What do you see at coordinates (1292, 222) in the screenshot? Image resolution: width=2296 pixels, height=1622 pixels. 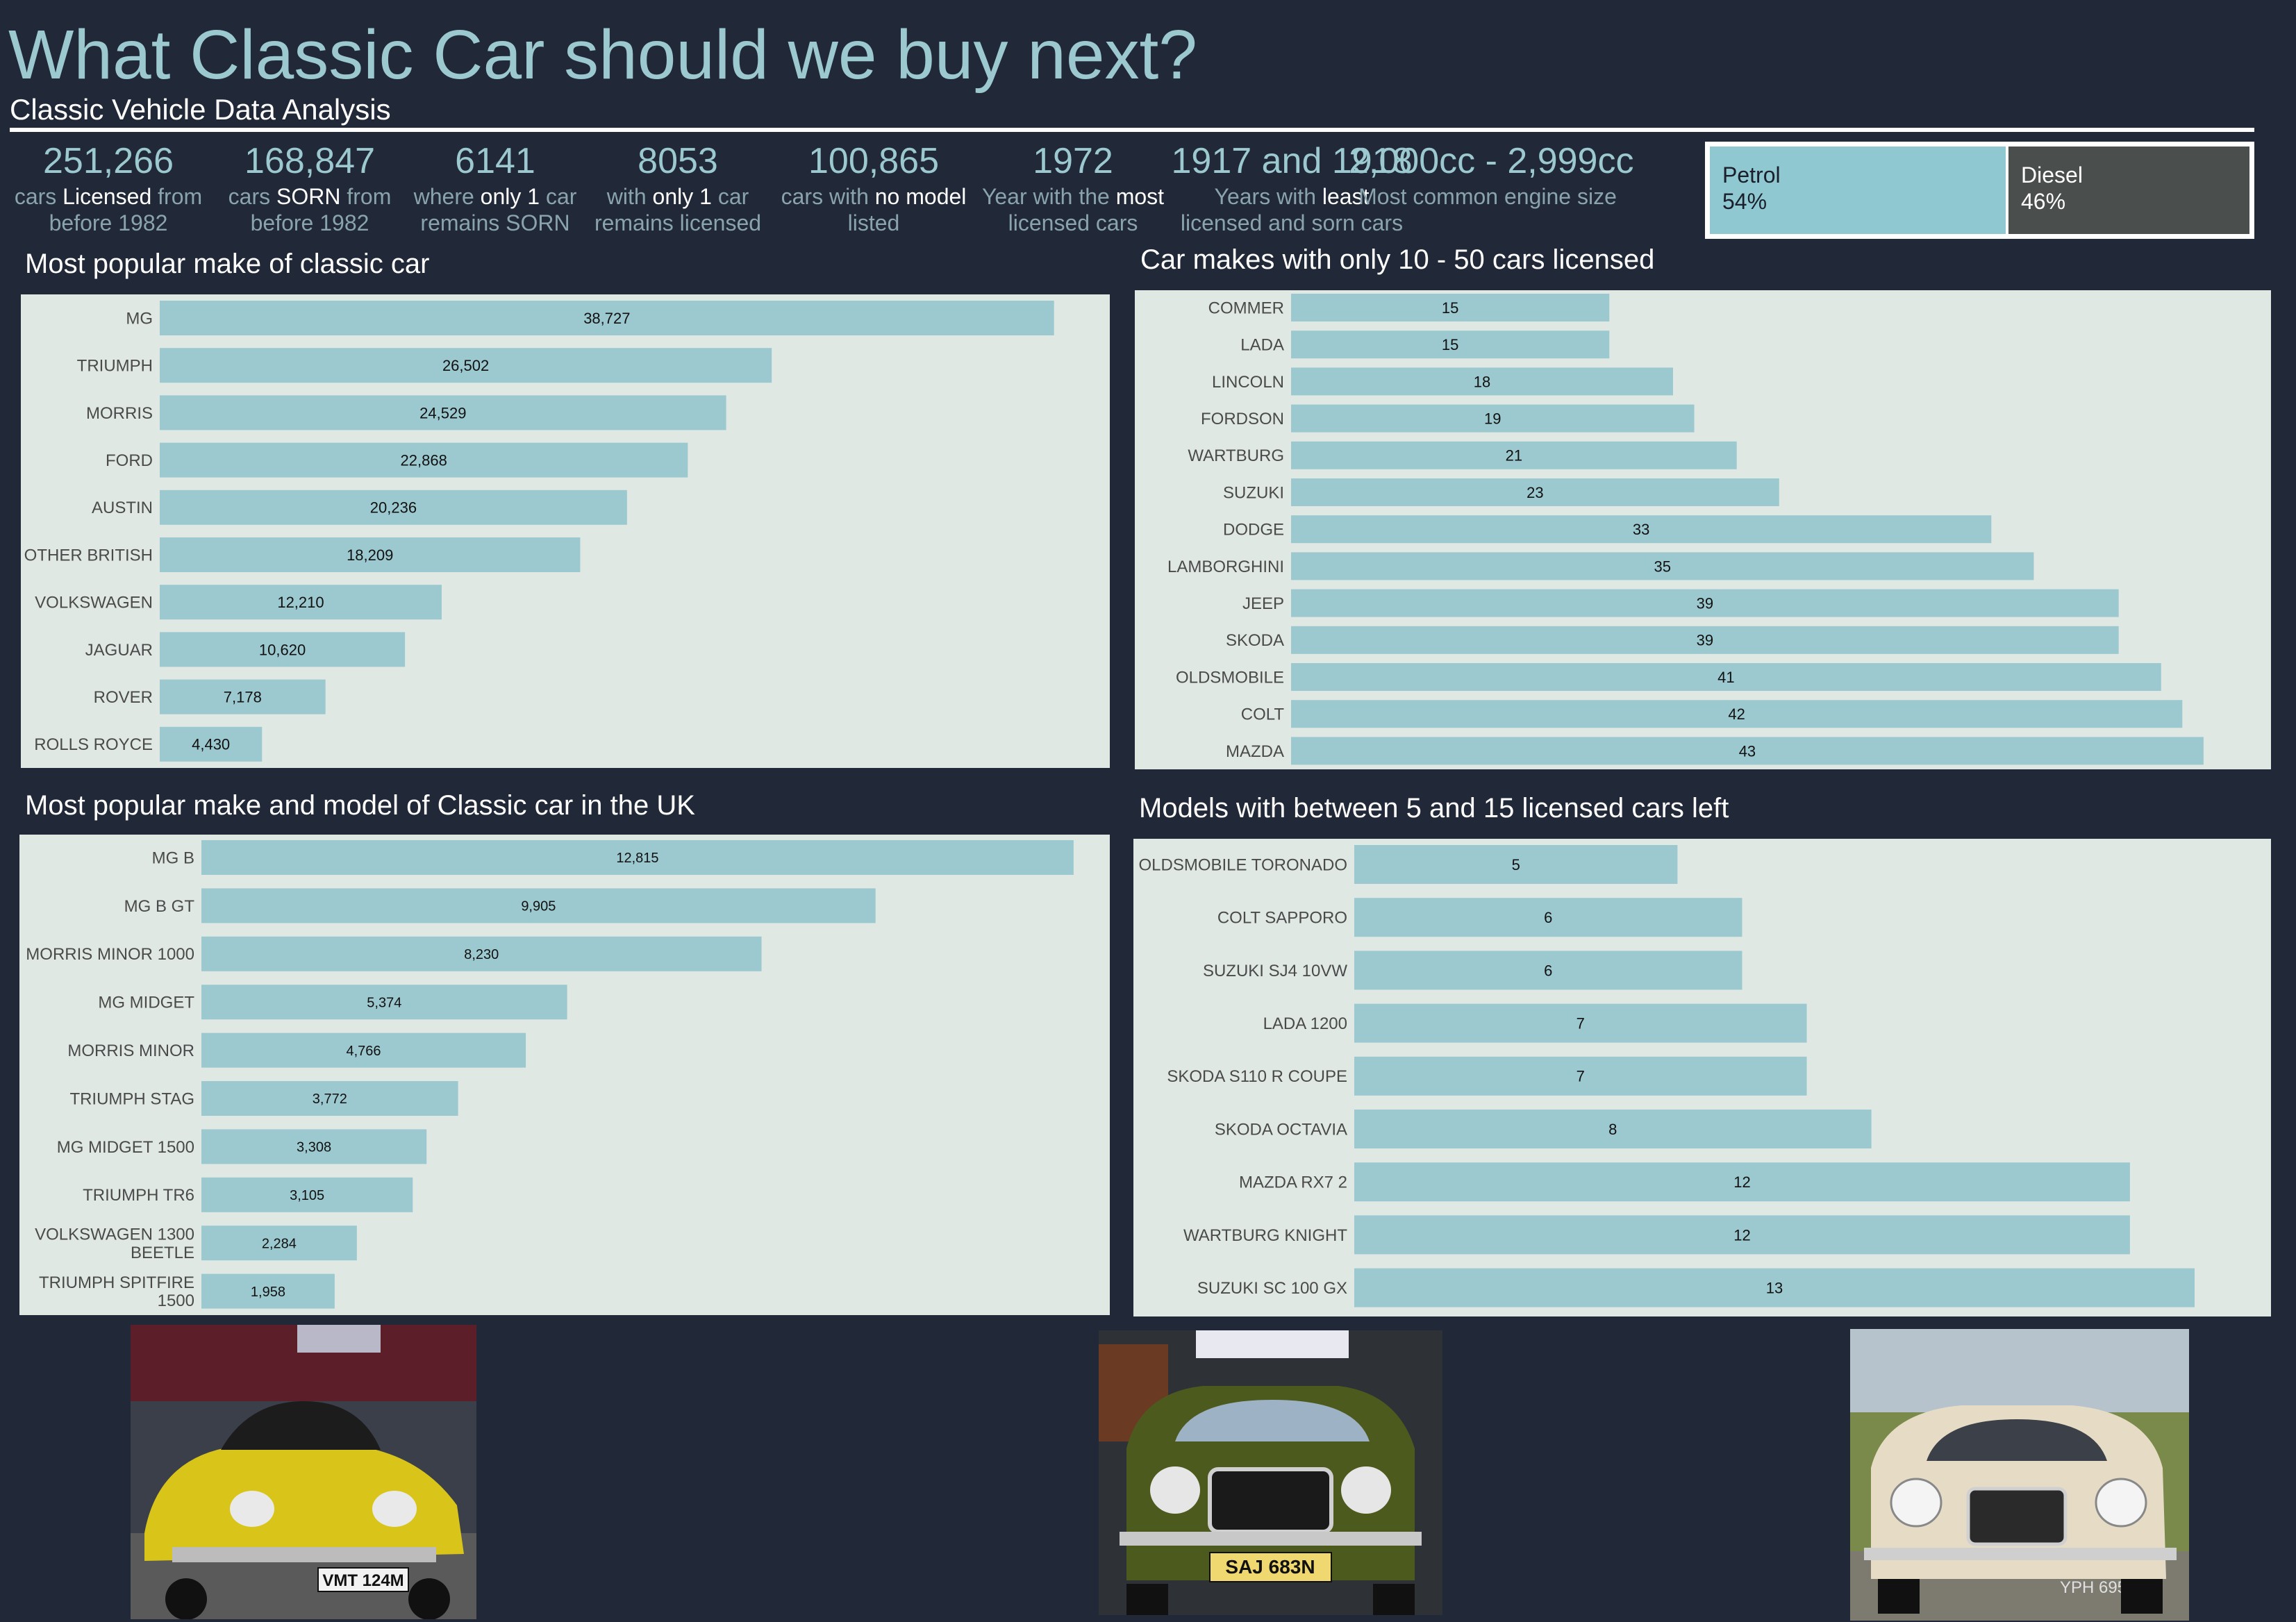 I see `kpi-caption-line2: licensed and sorn cars` at bounding box center [1292, 222].